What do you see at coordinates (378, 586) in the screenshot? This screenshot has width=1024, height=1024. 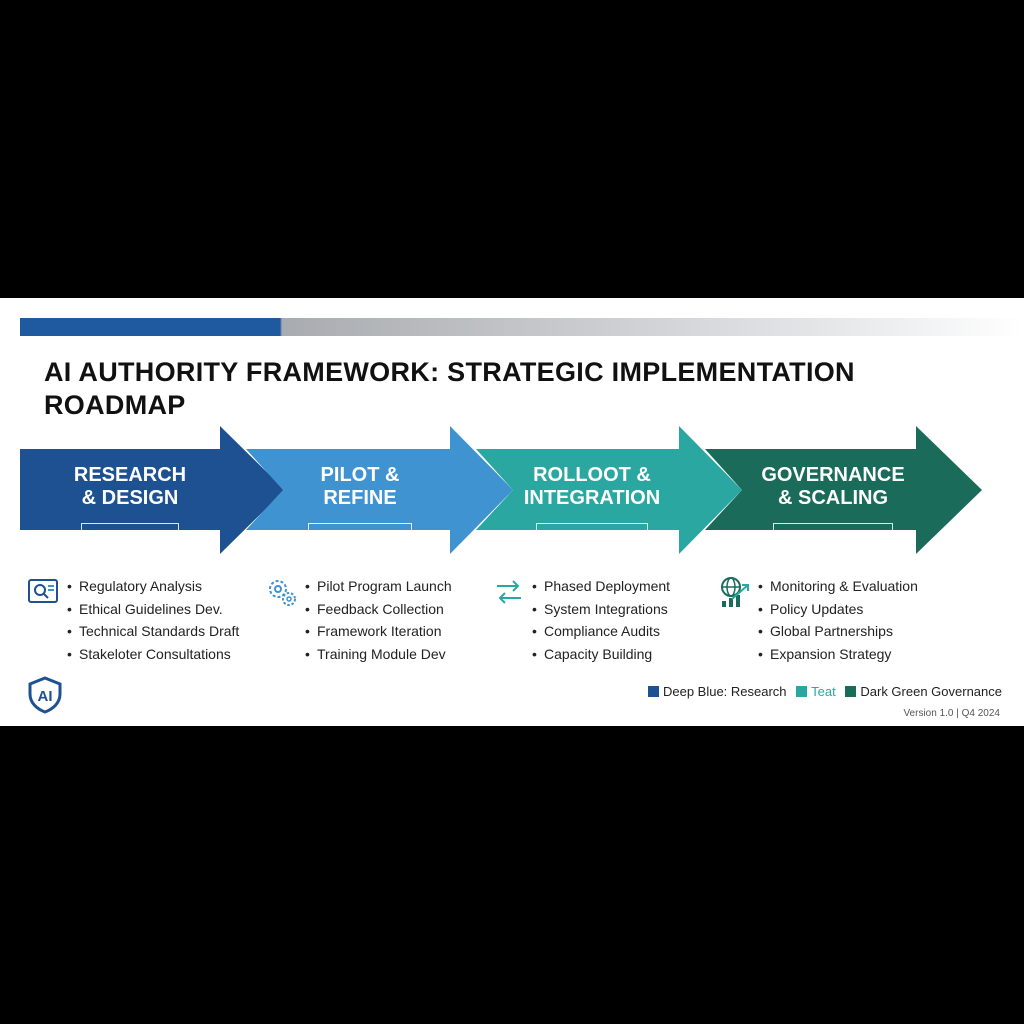 I see `list-item: Pilot Program Launch` at bounding box center [378, 586].